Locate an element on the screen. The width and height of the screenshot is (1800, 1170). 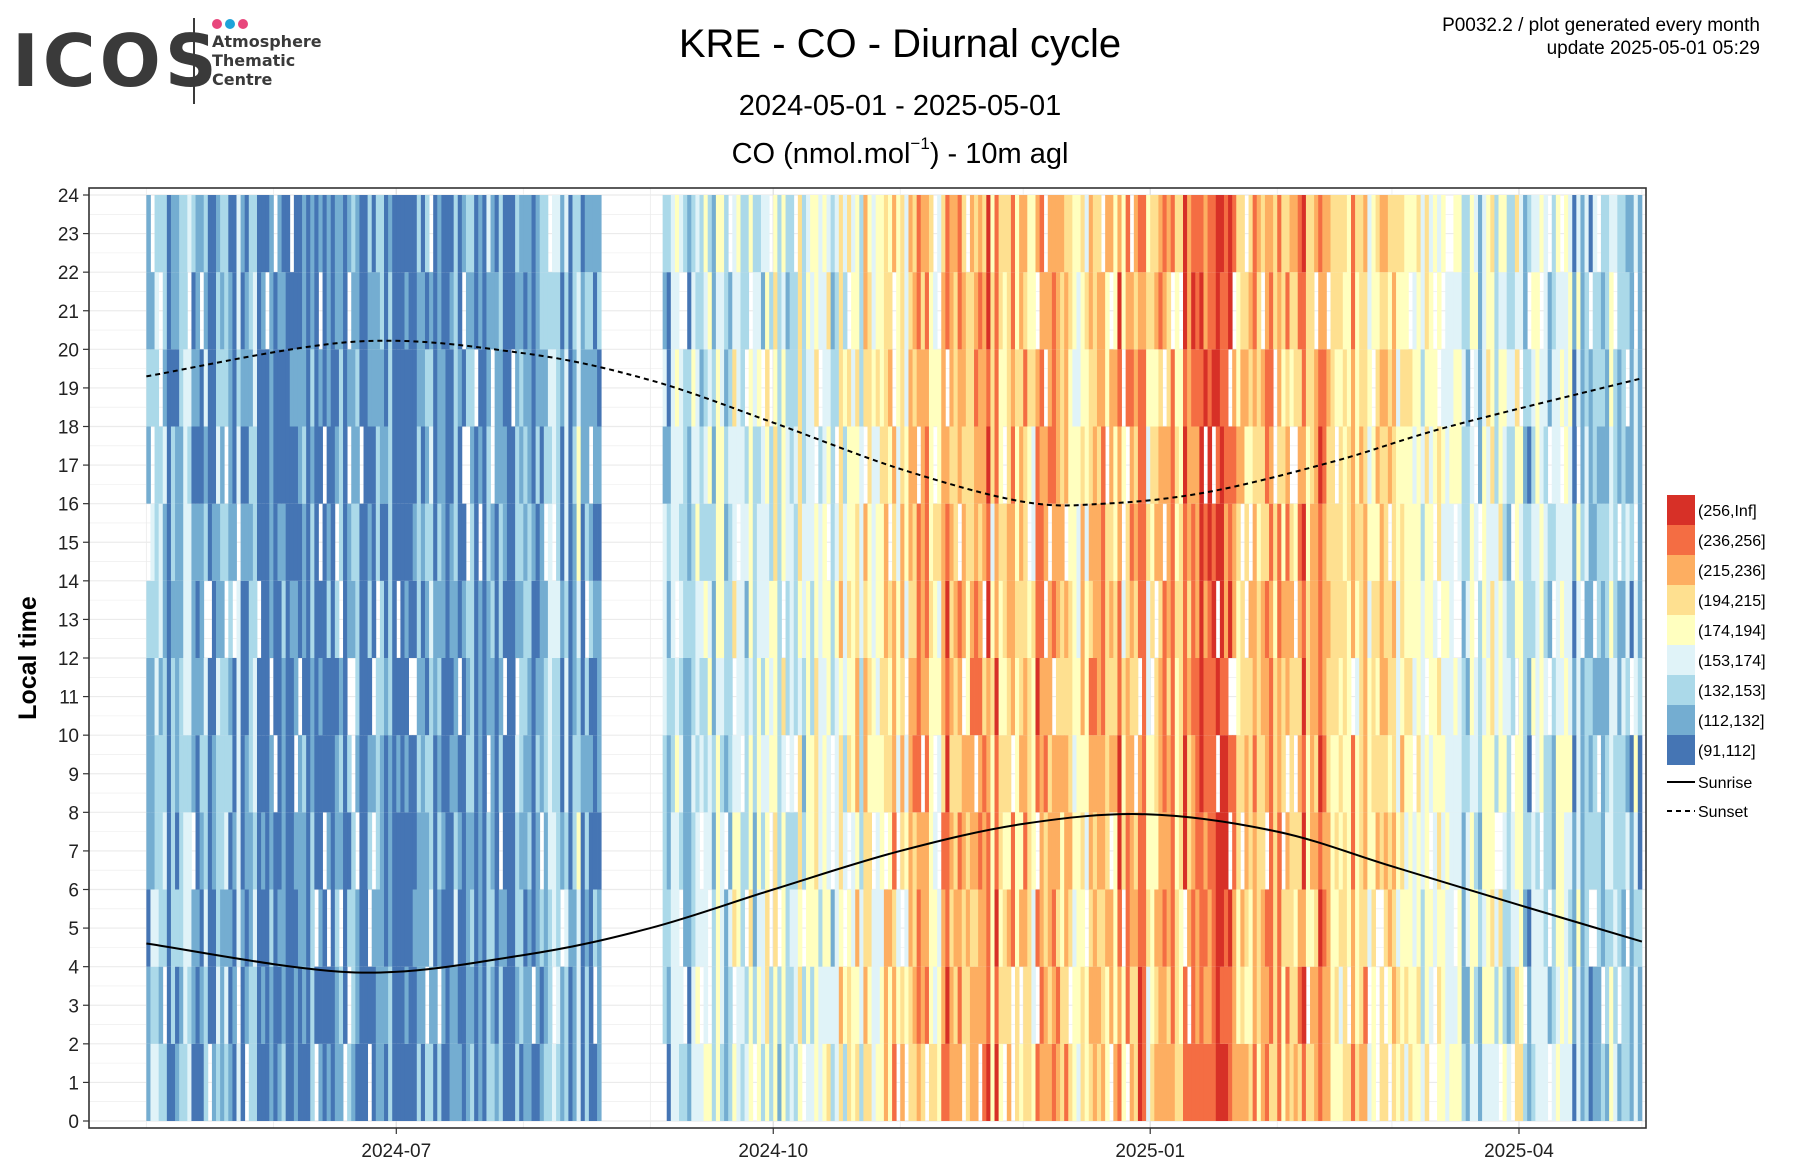
y-tick-label: 11 is located at coordinates (69, 698).